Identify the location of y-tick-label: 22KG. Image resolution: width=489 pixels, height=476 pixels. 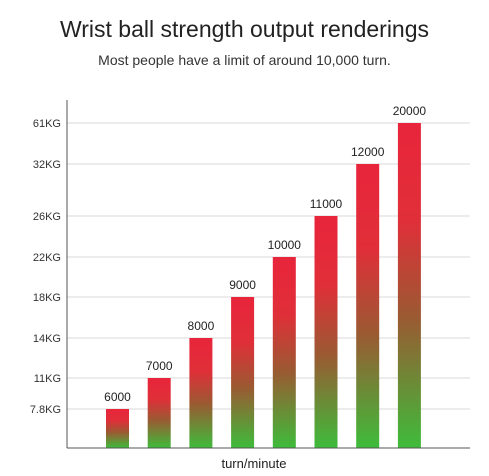
(47, 258).